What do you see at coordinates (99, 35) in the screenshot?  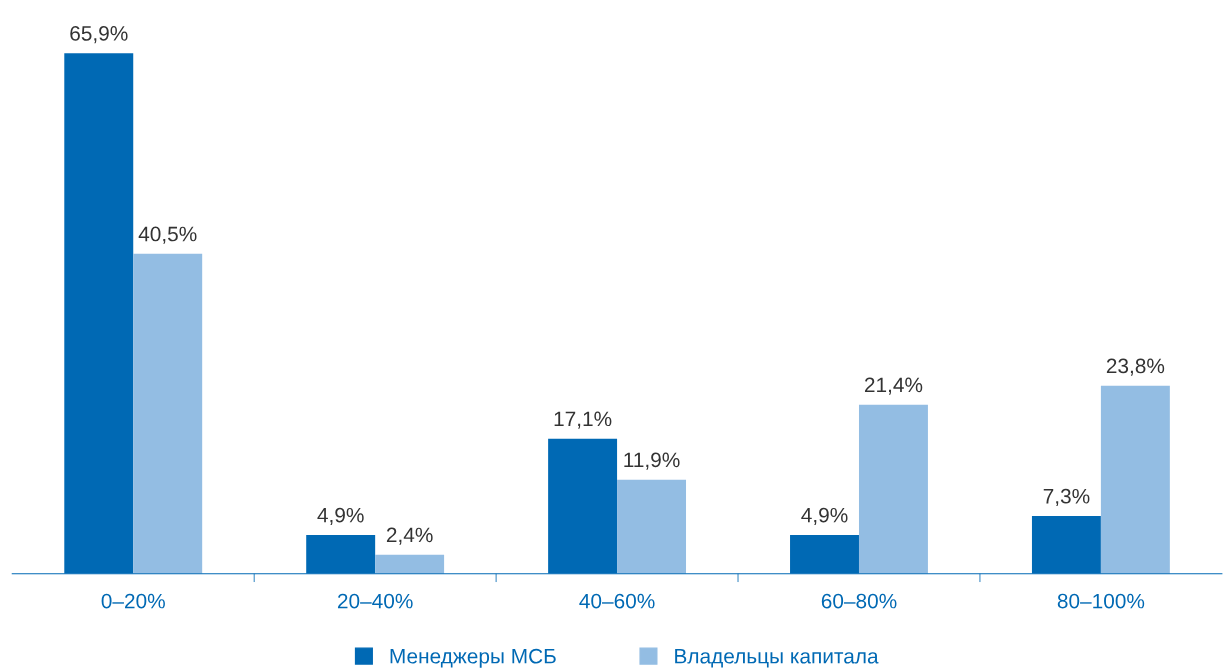 I see `data-label: 65,9%` at bounding box center [99, 35].